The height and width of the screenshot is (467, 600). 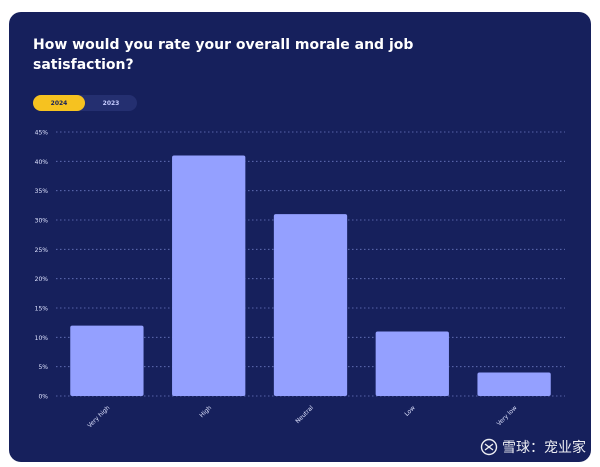 I want to click on y-tick-label: 25%, so click(x=42, y=250).